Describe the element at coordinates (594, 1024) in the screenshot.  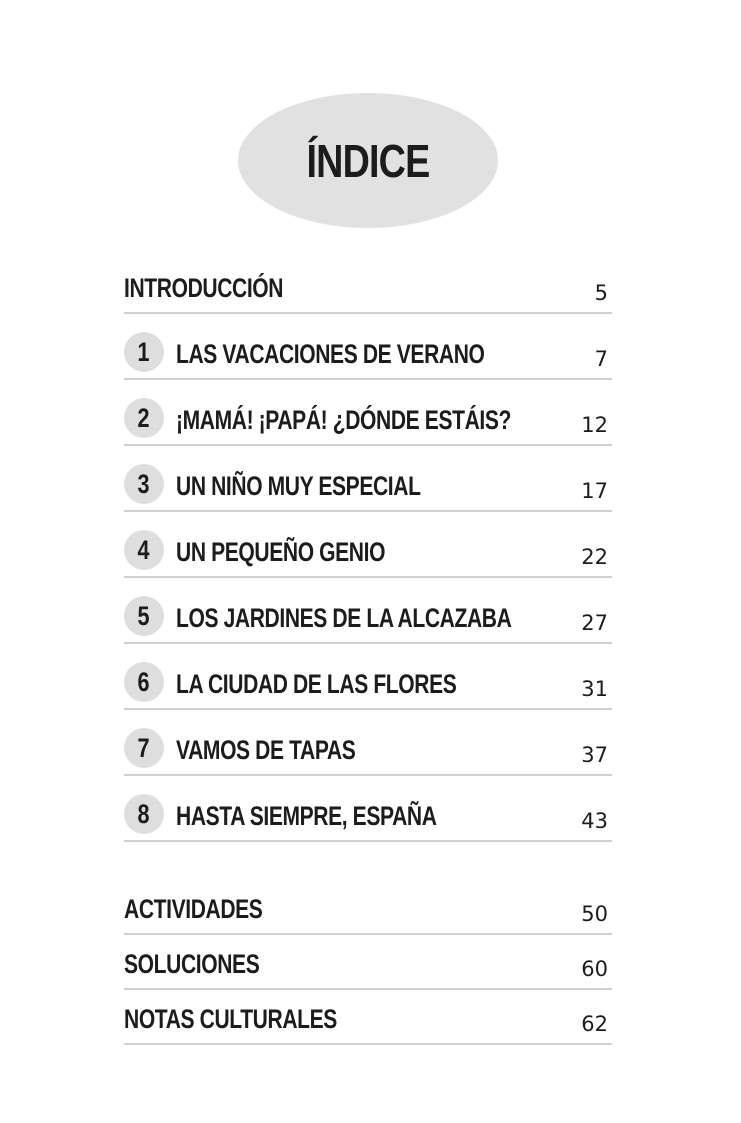
I see `toc-page-number: 62` at that location.